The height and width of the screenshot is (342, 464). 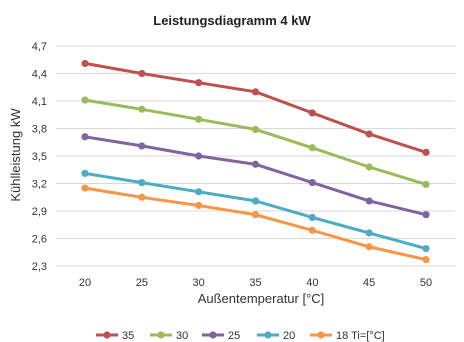 What do you see at coordinates (182, 336) in the screenshot?
I see `legend-label: 30` at bounding box center [182, 336].